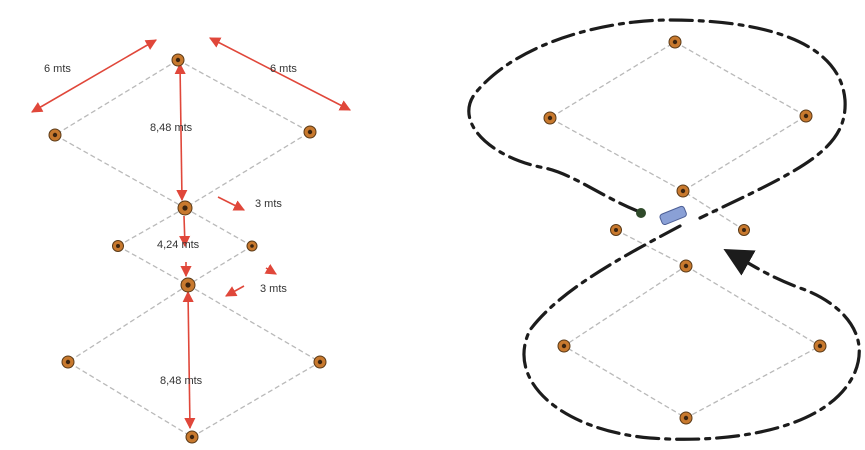 Image resolution: width=865 pixels, height=450 pixels. What do you see at coordinates (178, 245) in the screenshot?
I see `label-center-dist: 4,24 mts` at bounding box center [178, 245].